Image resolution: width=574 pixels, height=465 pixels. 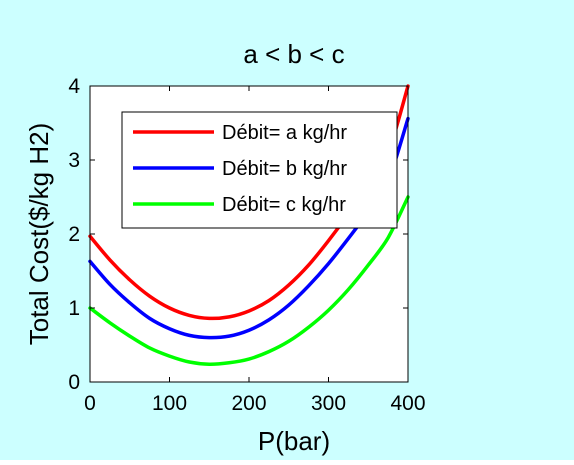 What do you see at coordinates (284, 205) in the screenshot?
I see `legend-label-3: Débit= c kg/hr` at bounding box center [284, 205].